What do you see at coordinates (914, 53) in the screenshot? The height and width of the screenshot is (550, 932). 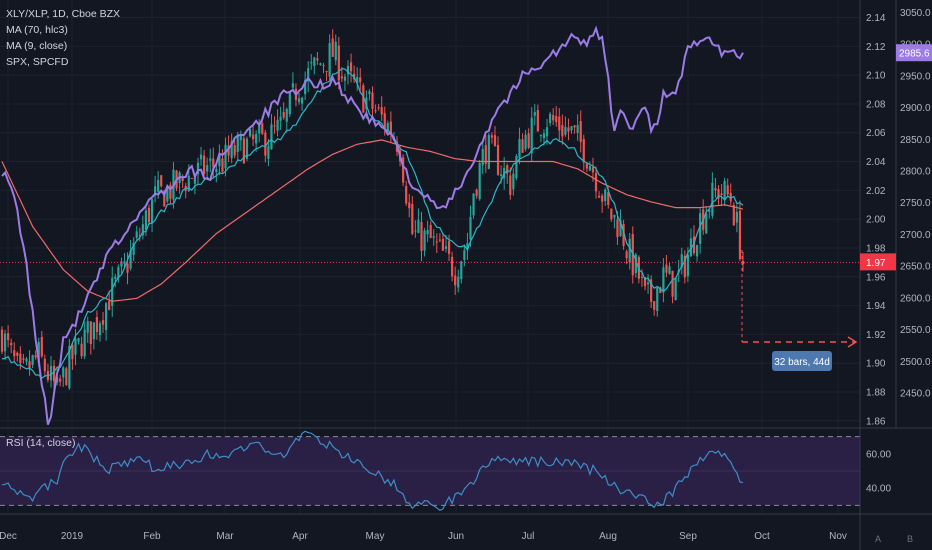 I see `spx-last-label-box` at bounding box center [914, 53].